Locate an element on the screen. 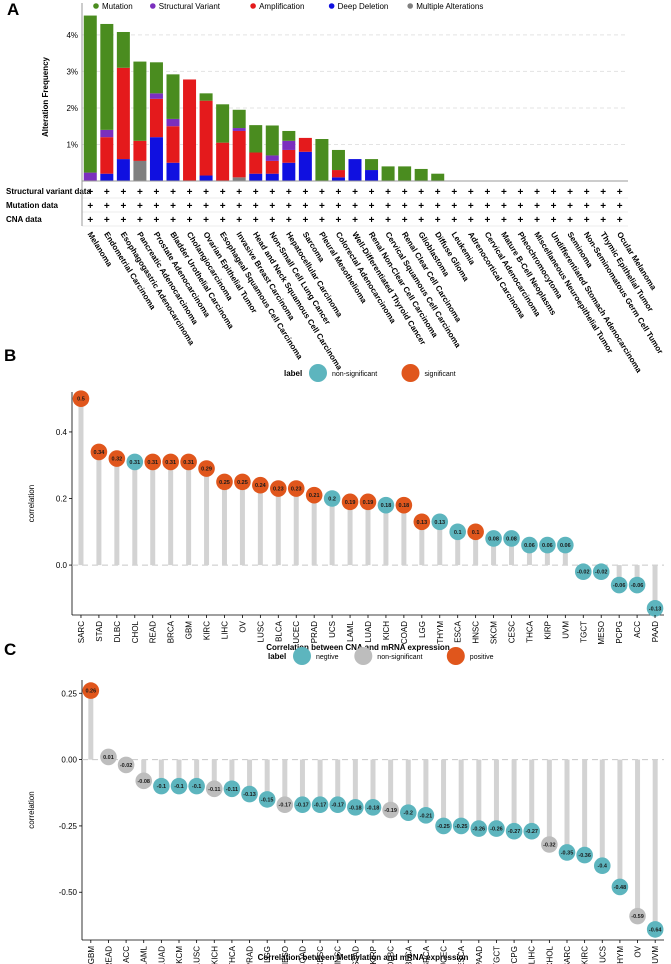 The image size is (671, 964). data-label: 0.31 is located at coordinates (170, 463).